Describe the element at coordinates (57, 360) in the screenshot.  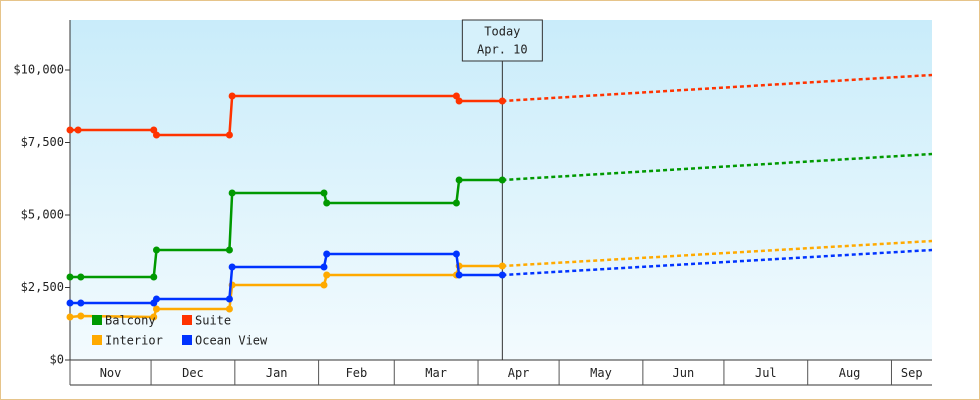
I see `y-tick-label: $0` at that location.